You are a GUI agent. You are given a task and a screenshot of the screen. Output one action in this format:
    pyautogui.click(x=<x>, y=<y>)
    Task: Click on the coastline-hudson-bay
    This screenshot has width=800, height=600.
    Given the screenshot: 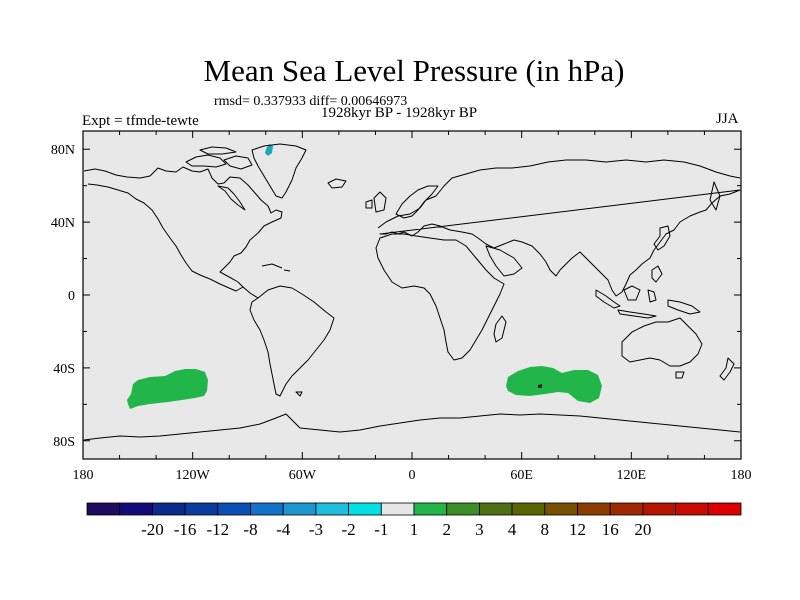 What is the action you would take?
    pyautogui.click(x=231, y=198)
    